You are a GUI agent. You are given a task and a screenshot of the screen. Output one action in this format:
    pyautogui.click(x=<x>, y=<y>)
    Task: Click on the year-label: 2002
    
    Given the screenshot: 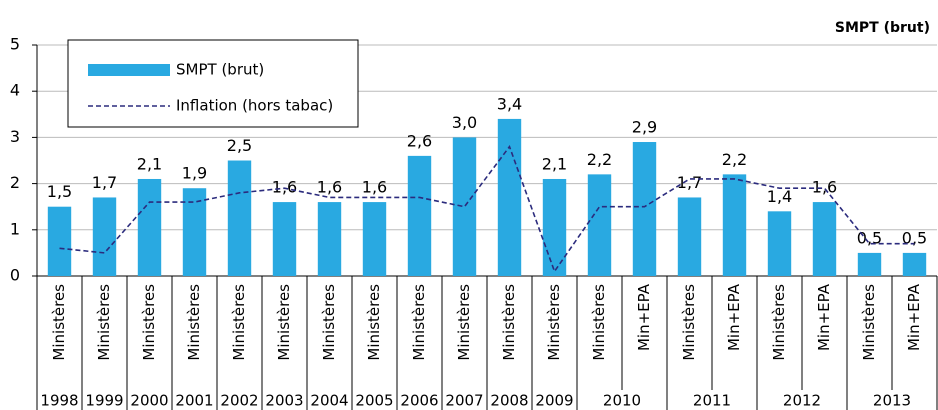 What is the action you would take?
    pyautogui.click(x=239, y=401)
    